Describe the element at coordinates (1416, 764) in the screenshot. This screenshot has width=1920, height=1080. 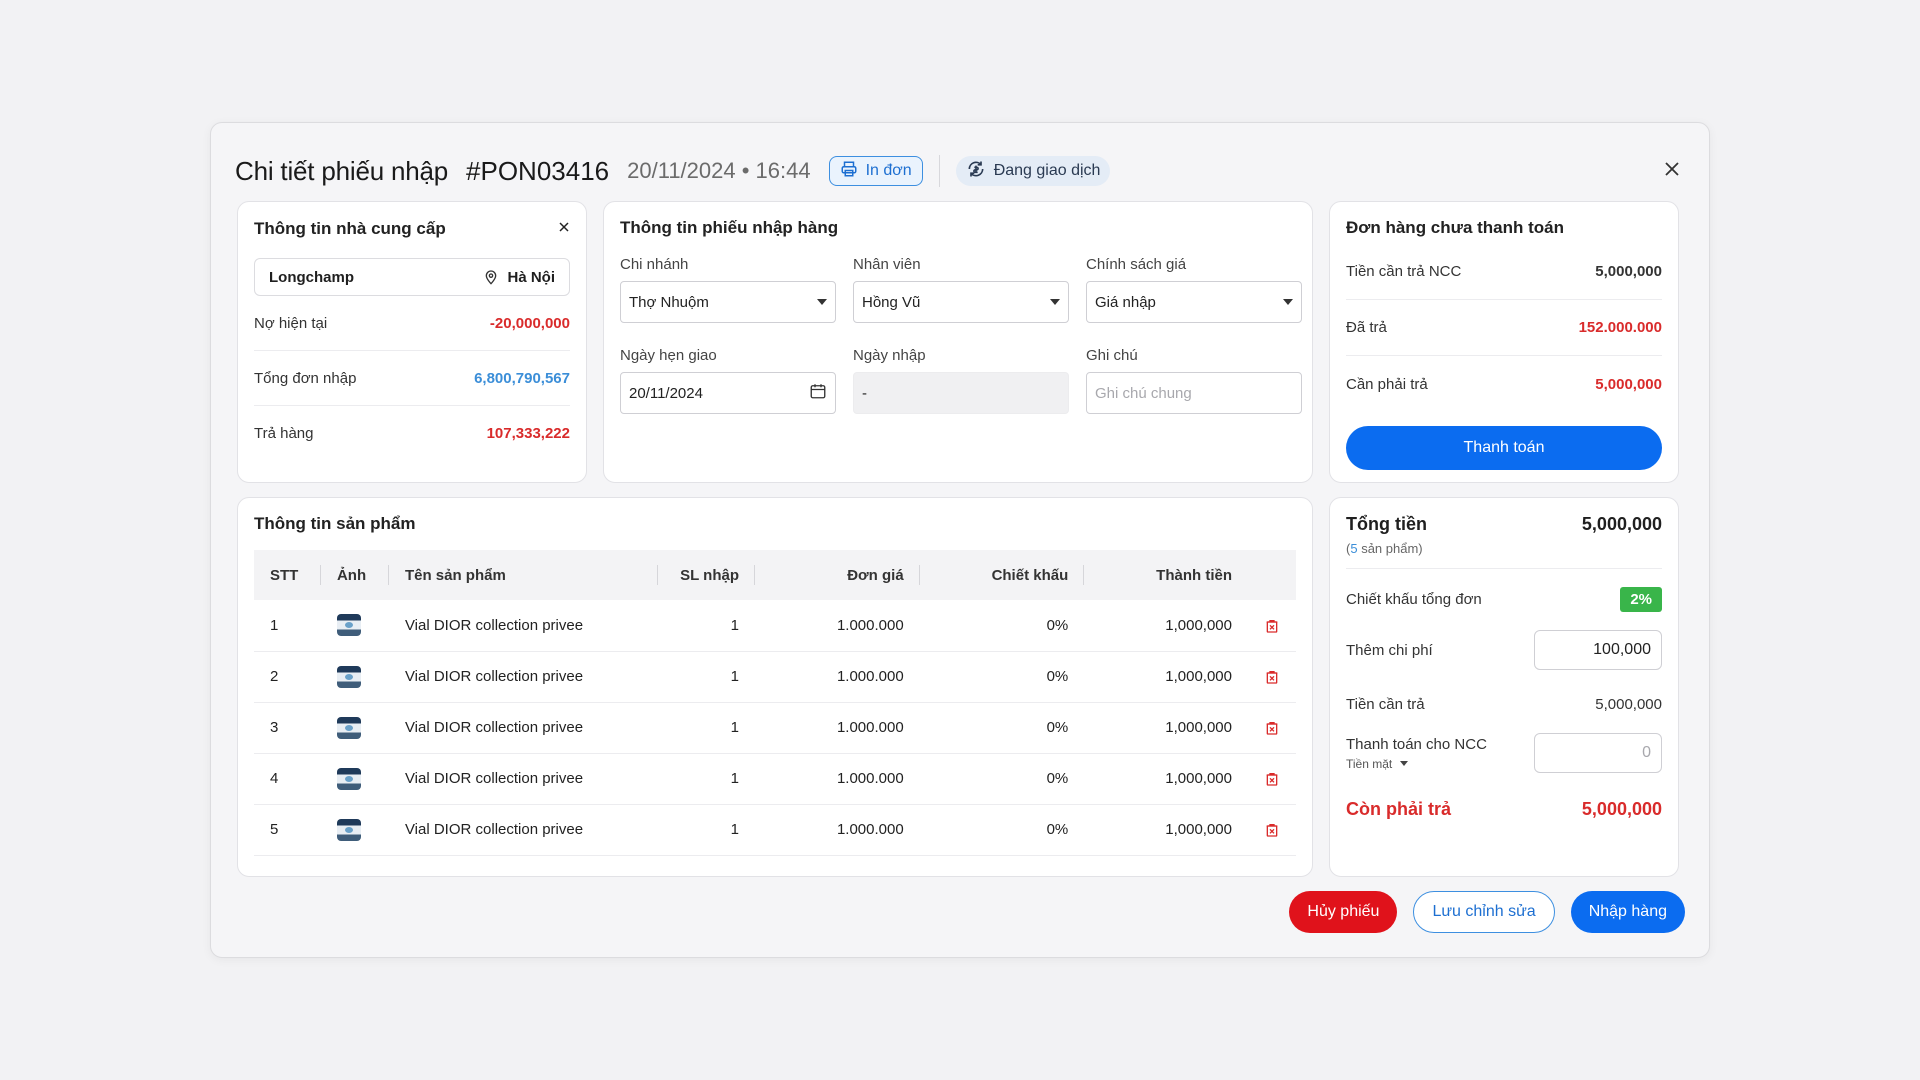
I see `payment-method-select: Tiền mặt` at that location.